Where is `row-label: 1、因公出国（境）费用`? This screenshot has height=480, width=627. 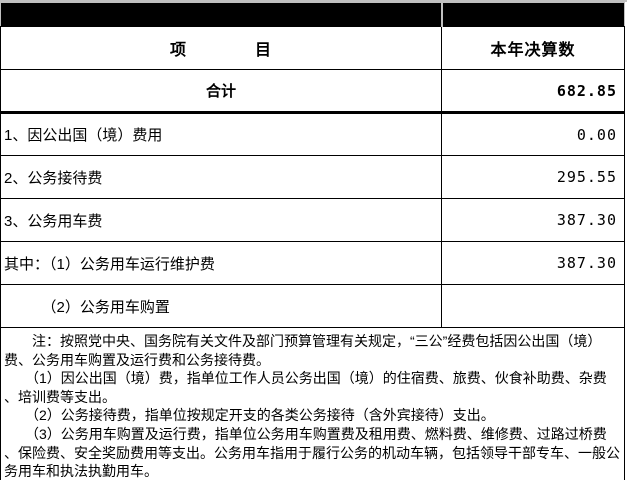 row-label: 1、因公出国（境）费用 is located at coordinates (221, 134).